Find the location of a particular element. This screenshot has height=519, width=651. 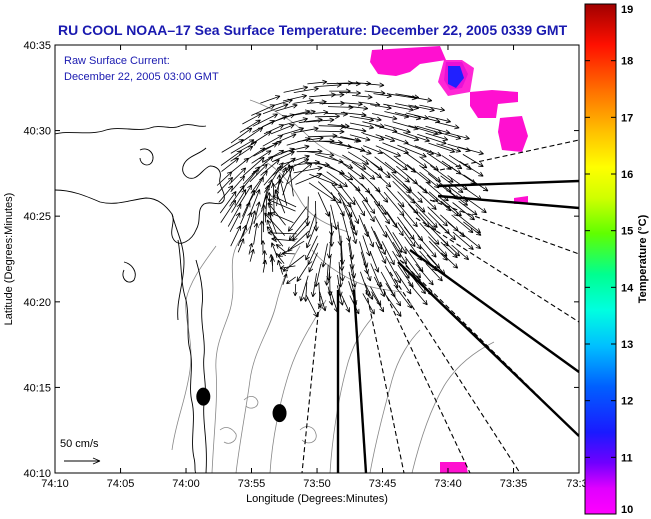

y-axis-label: Latitude (Degrees:Minutes) is located at coordinates (9, 259).